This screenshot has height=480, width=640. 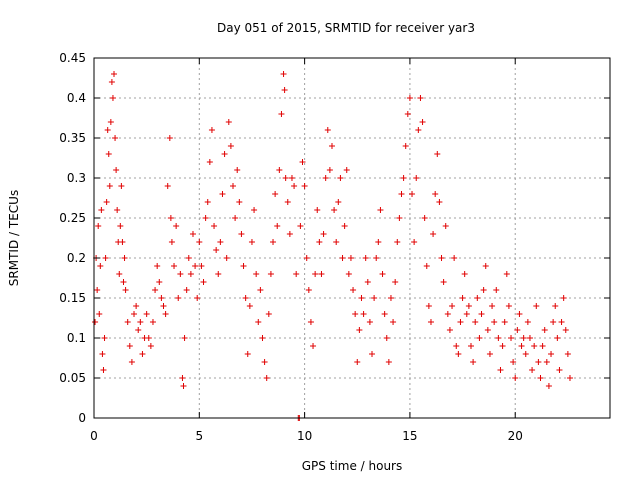 I want to click on y-tick-label: 0.25, so click(x=72, y=218).